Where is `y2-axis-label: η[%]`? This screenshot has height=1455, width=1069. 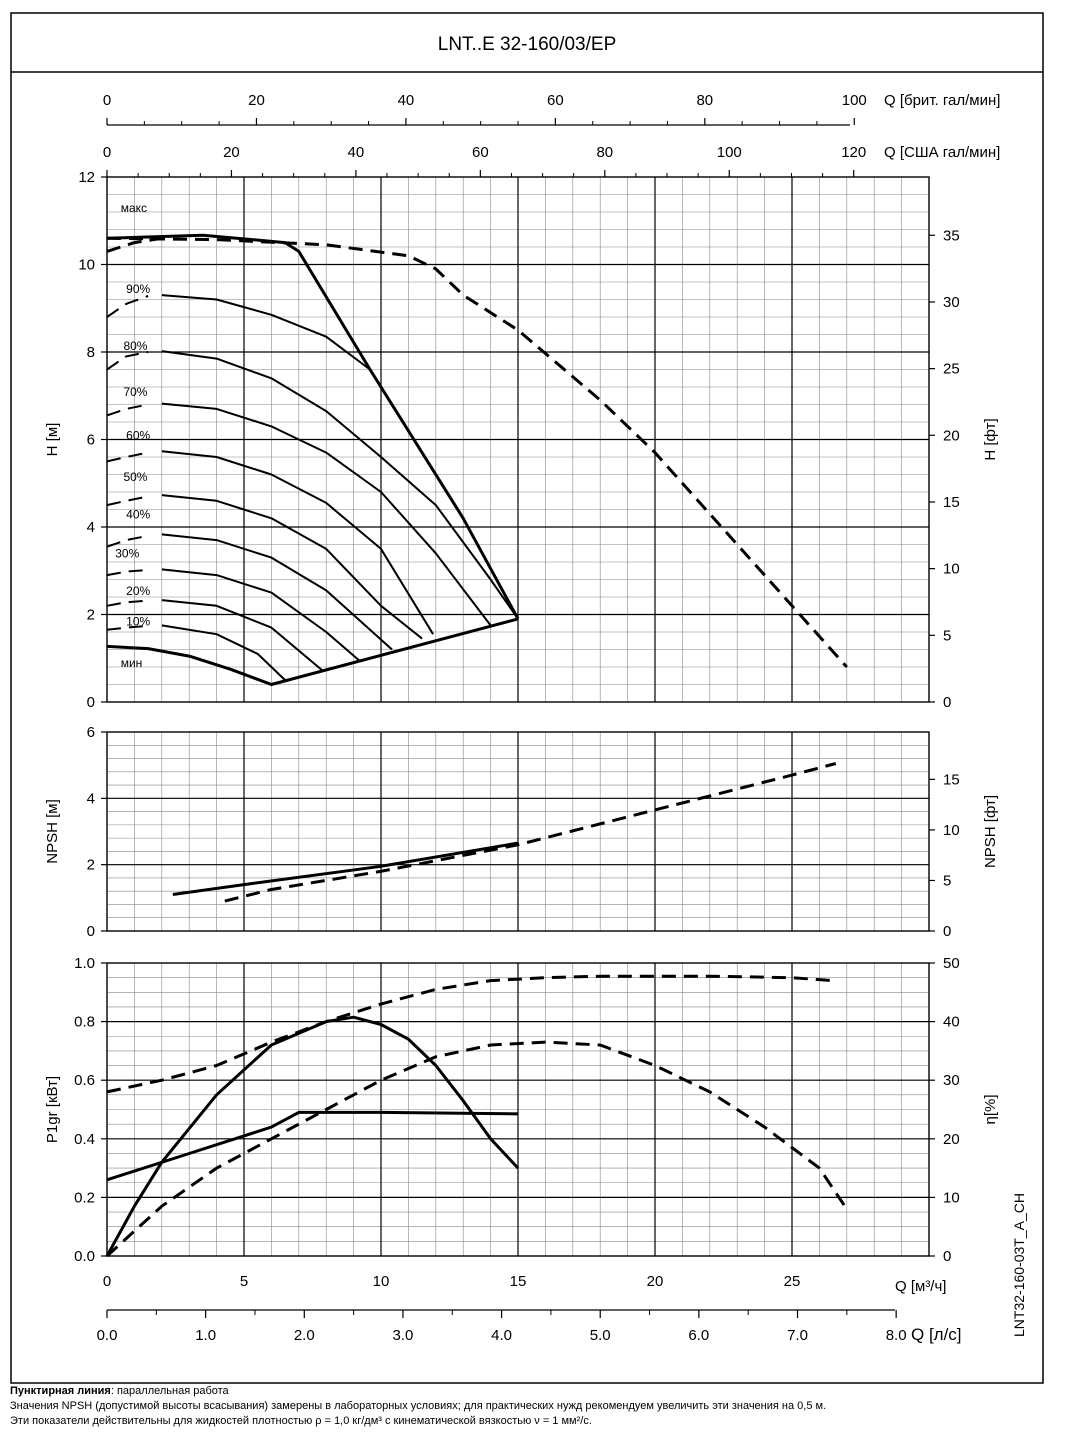 y2-axis-label: η[%] is located at coordinates (990, 1109).